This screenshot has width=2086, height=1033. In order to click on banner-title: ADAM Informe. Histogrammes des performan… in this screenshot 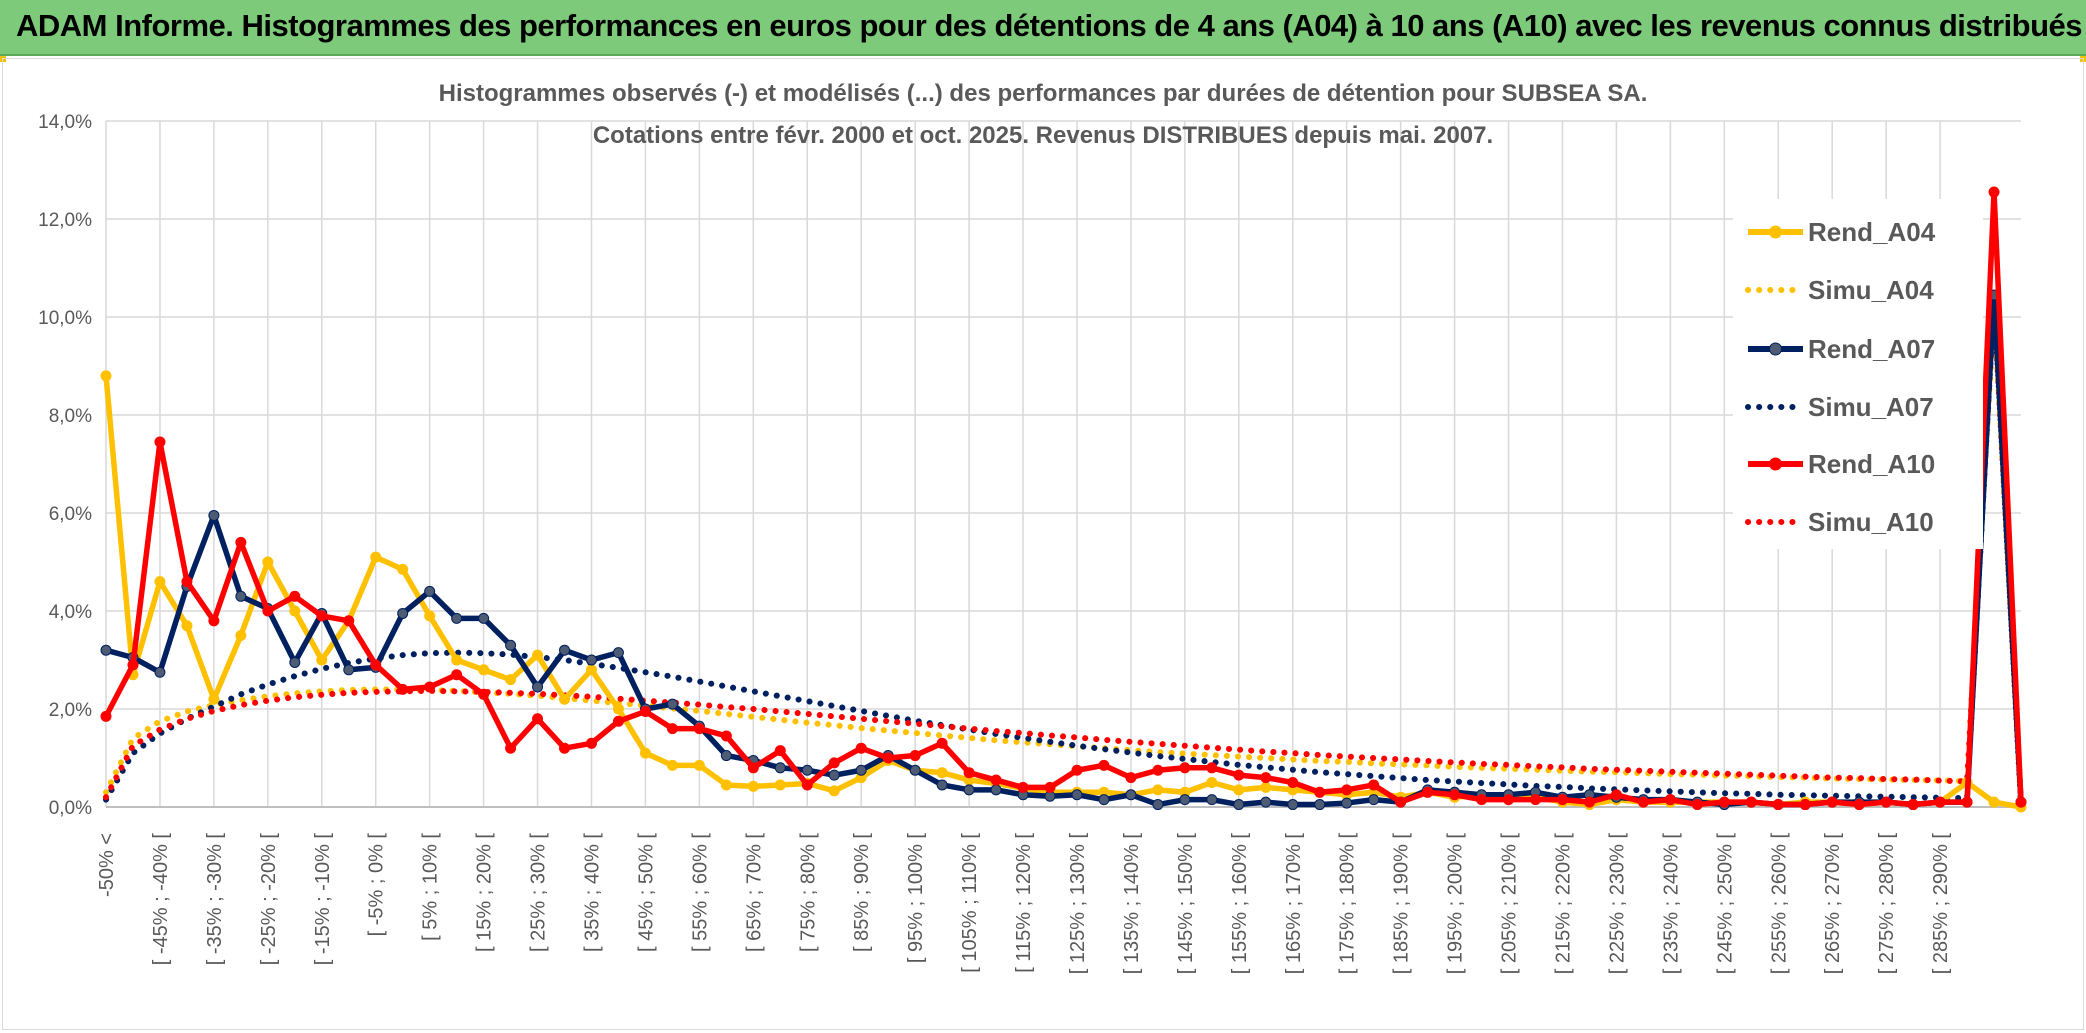, I will do `click(1049, 25)`.